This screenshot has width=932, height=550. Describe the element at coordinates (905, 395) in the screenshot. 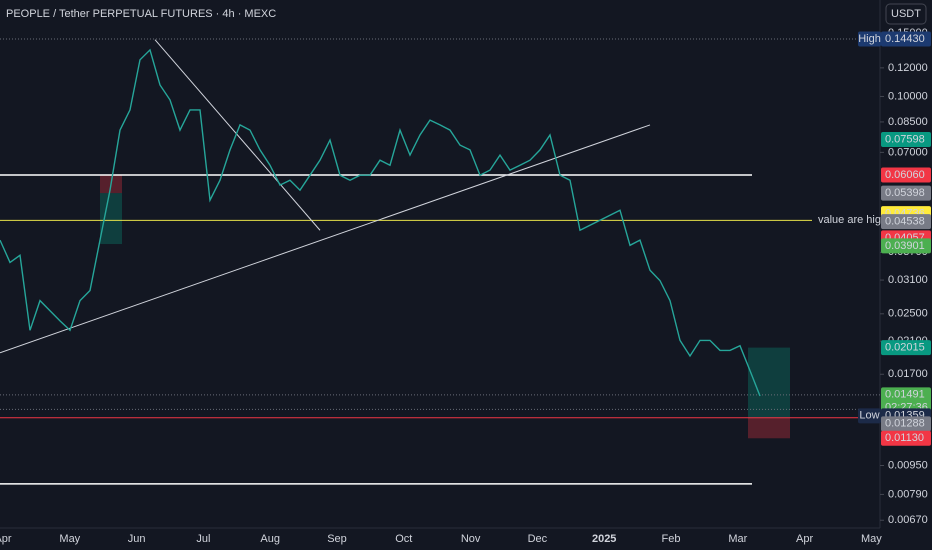

I see `price-label: 0.01491` at that location.